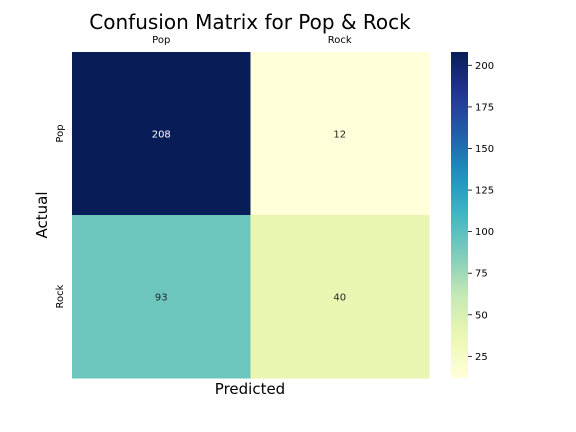  I want to click on cell-value-label: 208, so click(161, 135).